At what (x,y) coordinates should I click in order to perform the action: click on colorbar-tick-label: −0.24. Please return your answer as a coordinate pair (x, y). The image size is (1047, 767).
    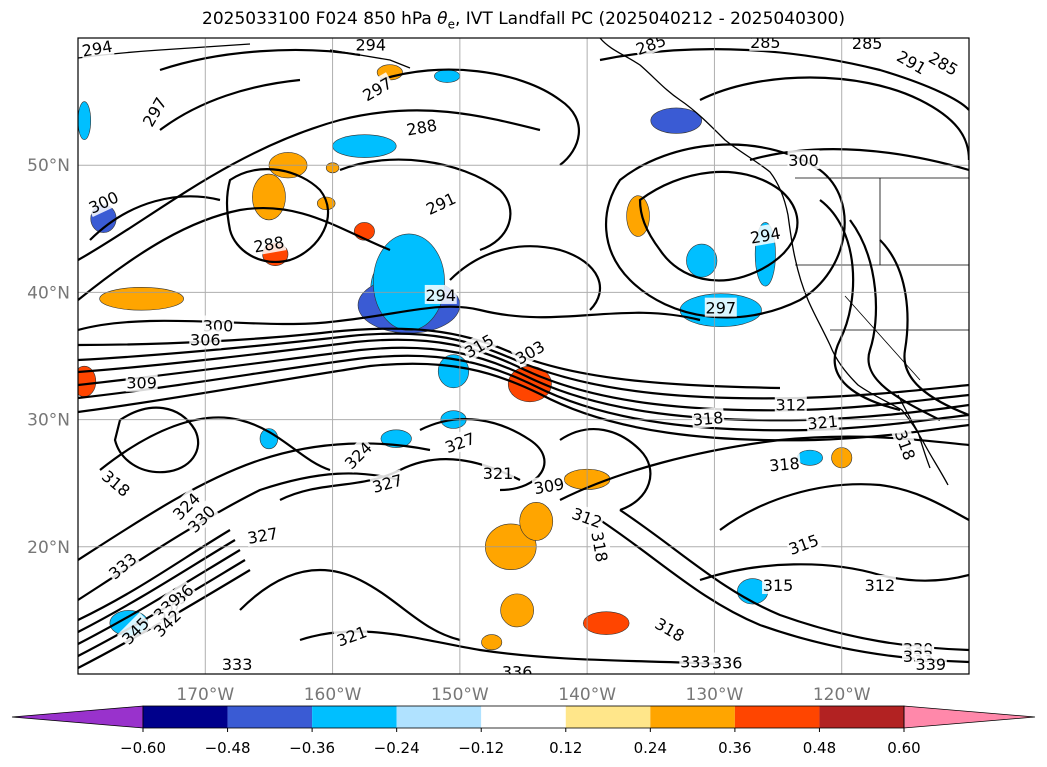
    Looking at the image, I should click on (397, 748).